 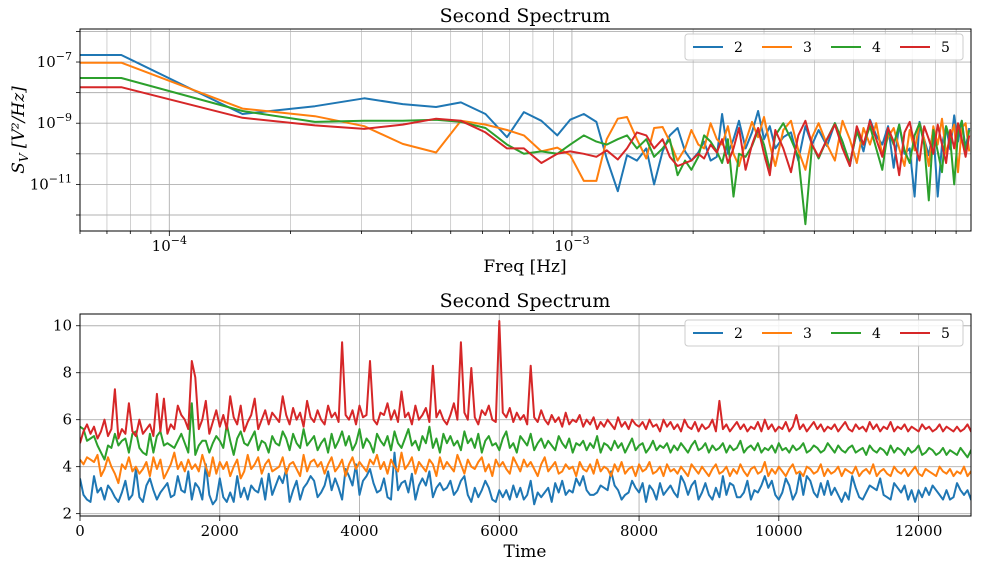 I want to click on bottom-legend-label-3: 3, so click(x=807, y=334).